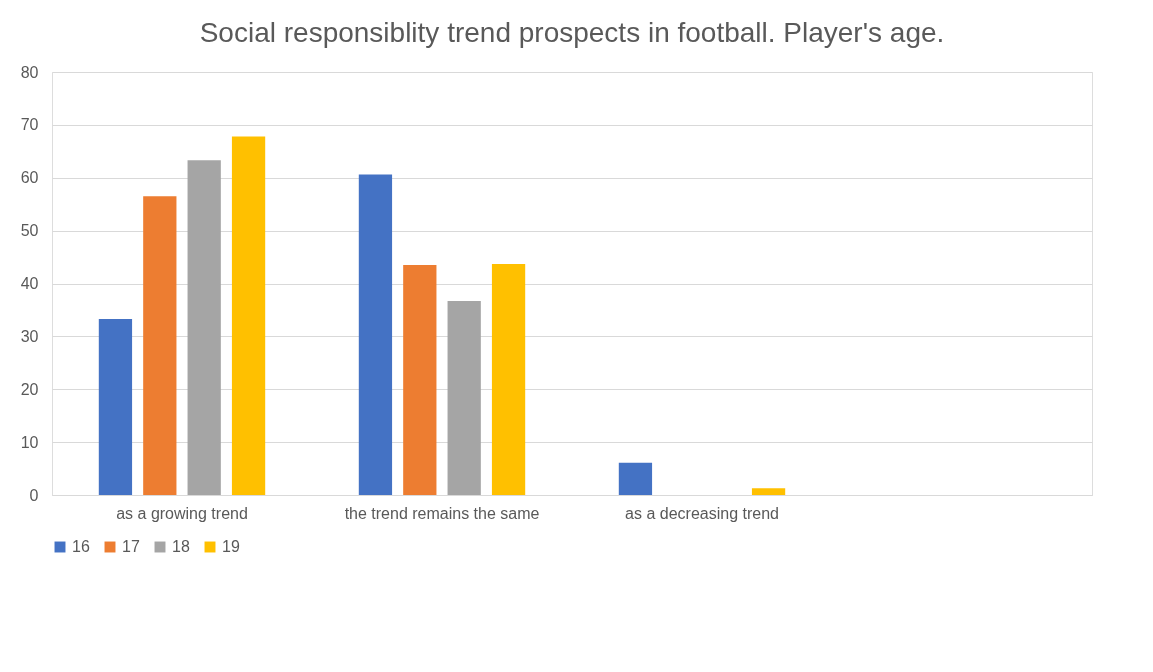 Image resolution: width=1153 pixels, height=672 pixels. Describe the element at coordinates (29, 283) in the screenshot. I see `y-tick-label: 40` at that location.